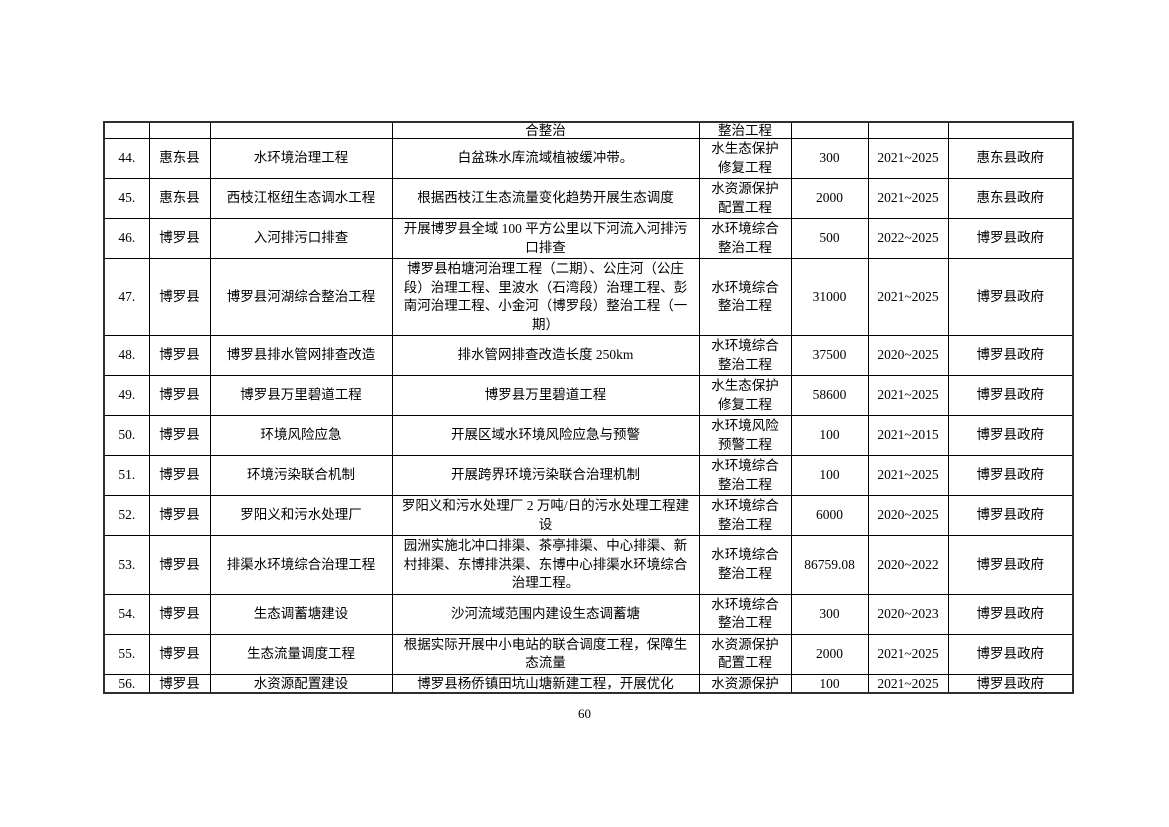 The height and width of the screenshot is (827, 1169). I want to click on project-name-cell: 排渠水环境综合治理工程, so click(301, 565).